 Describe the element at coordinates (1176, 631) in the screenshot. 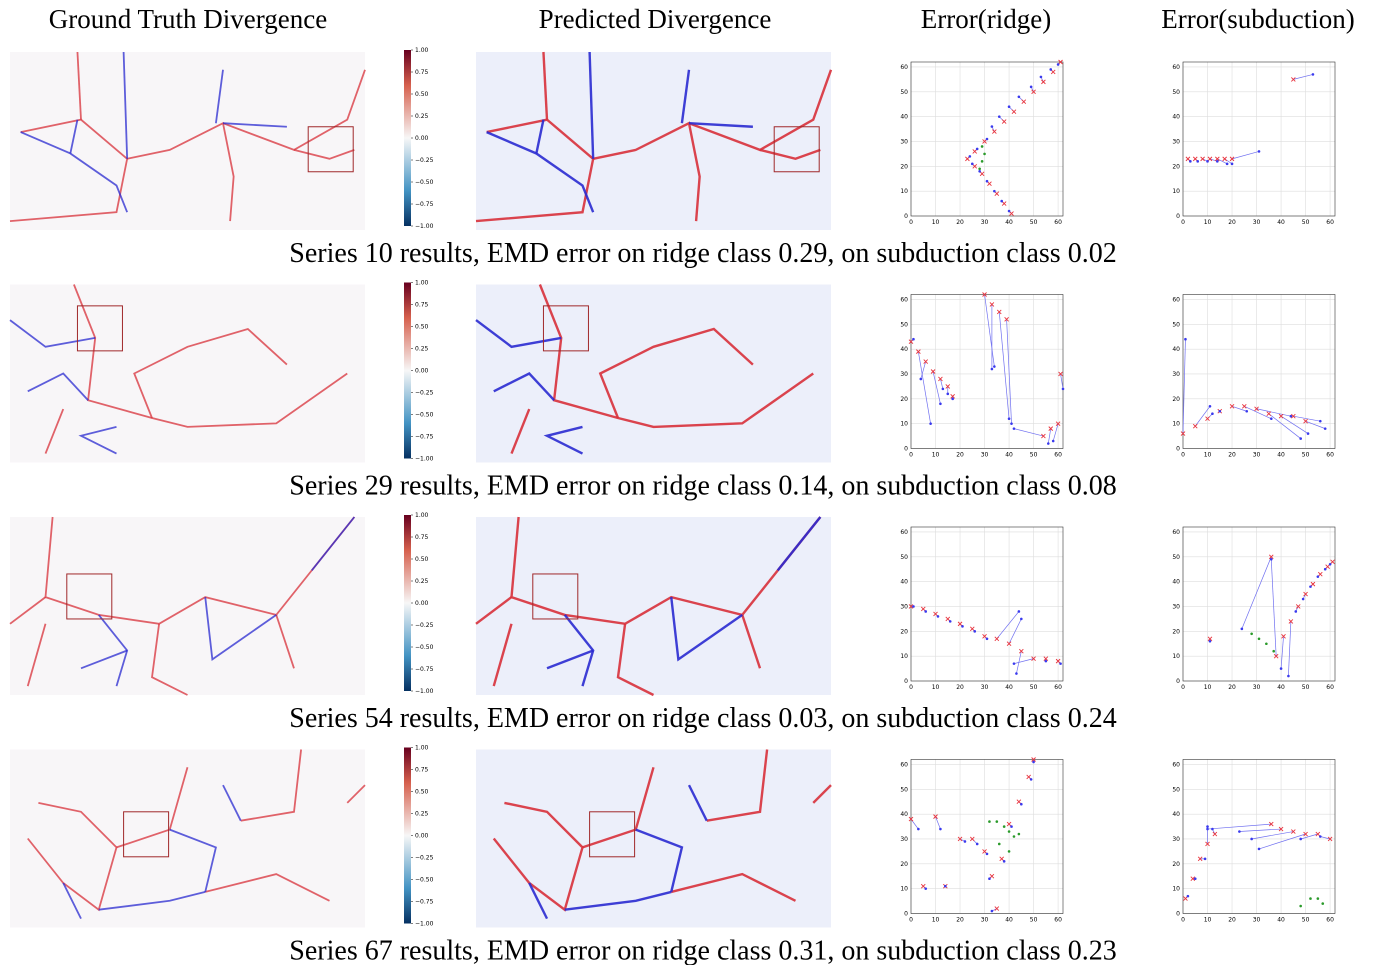

I see `y-tick-label: 20` at that location.